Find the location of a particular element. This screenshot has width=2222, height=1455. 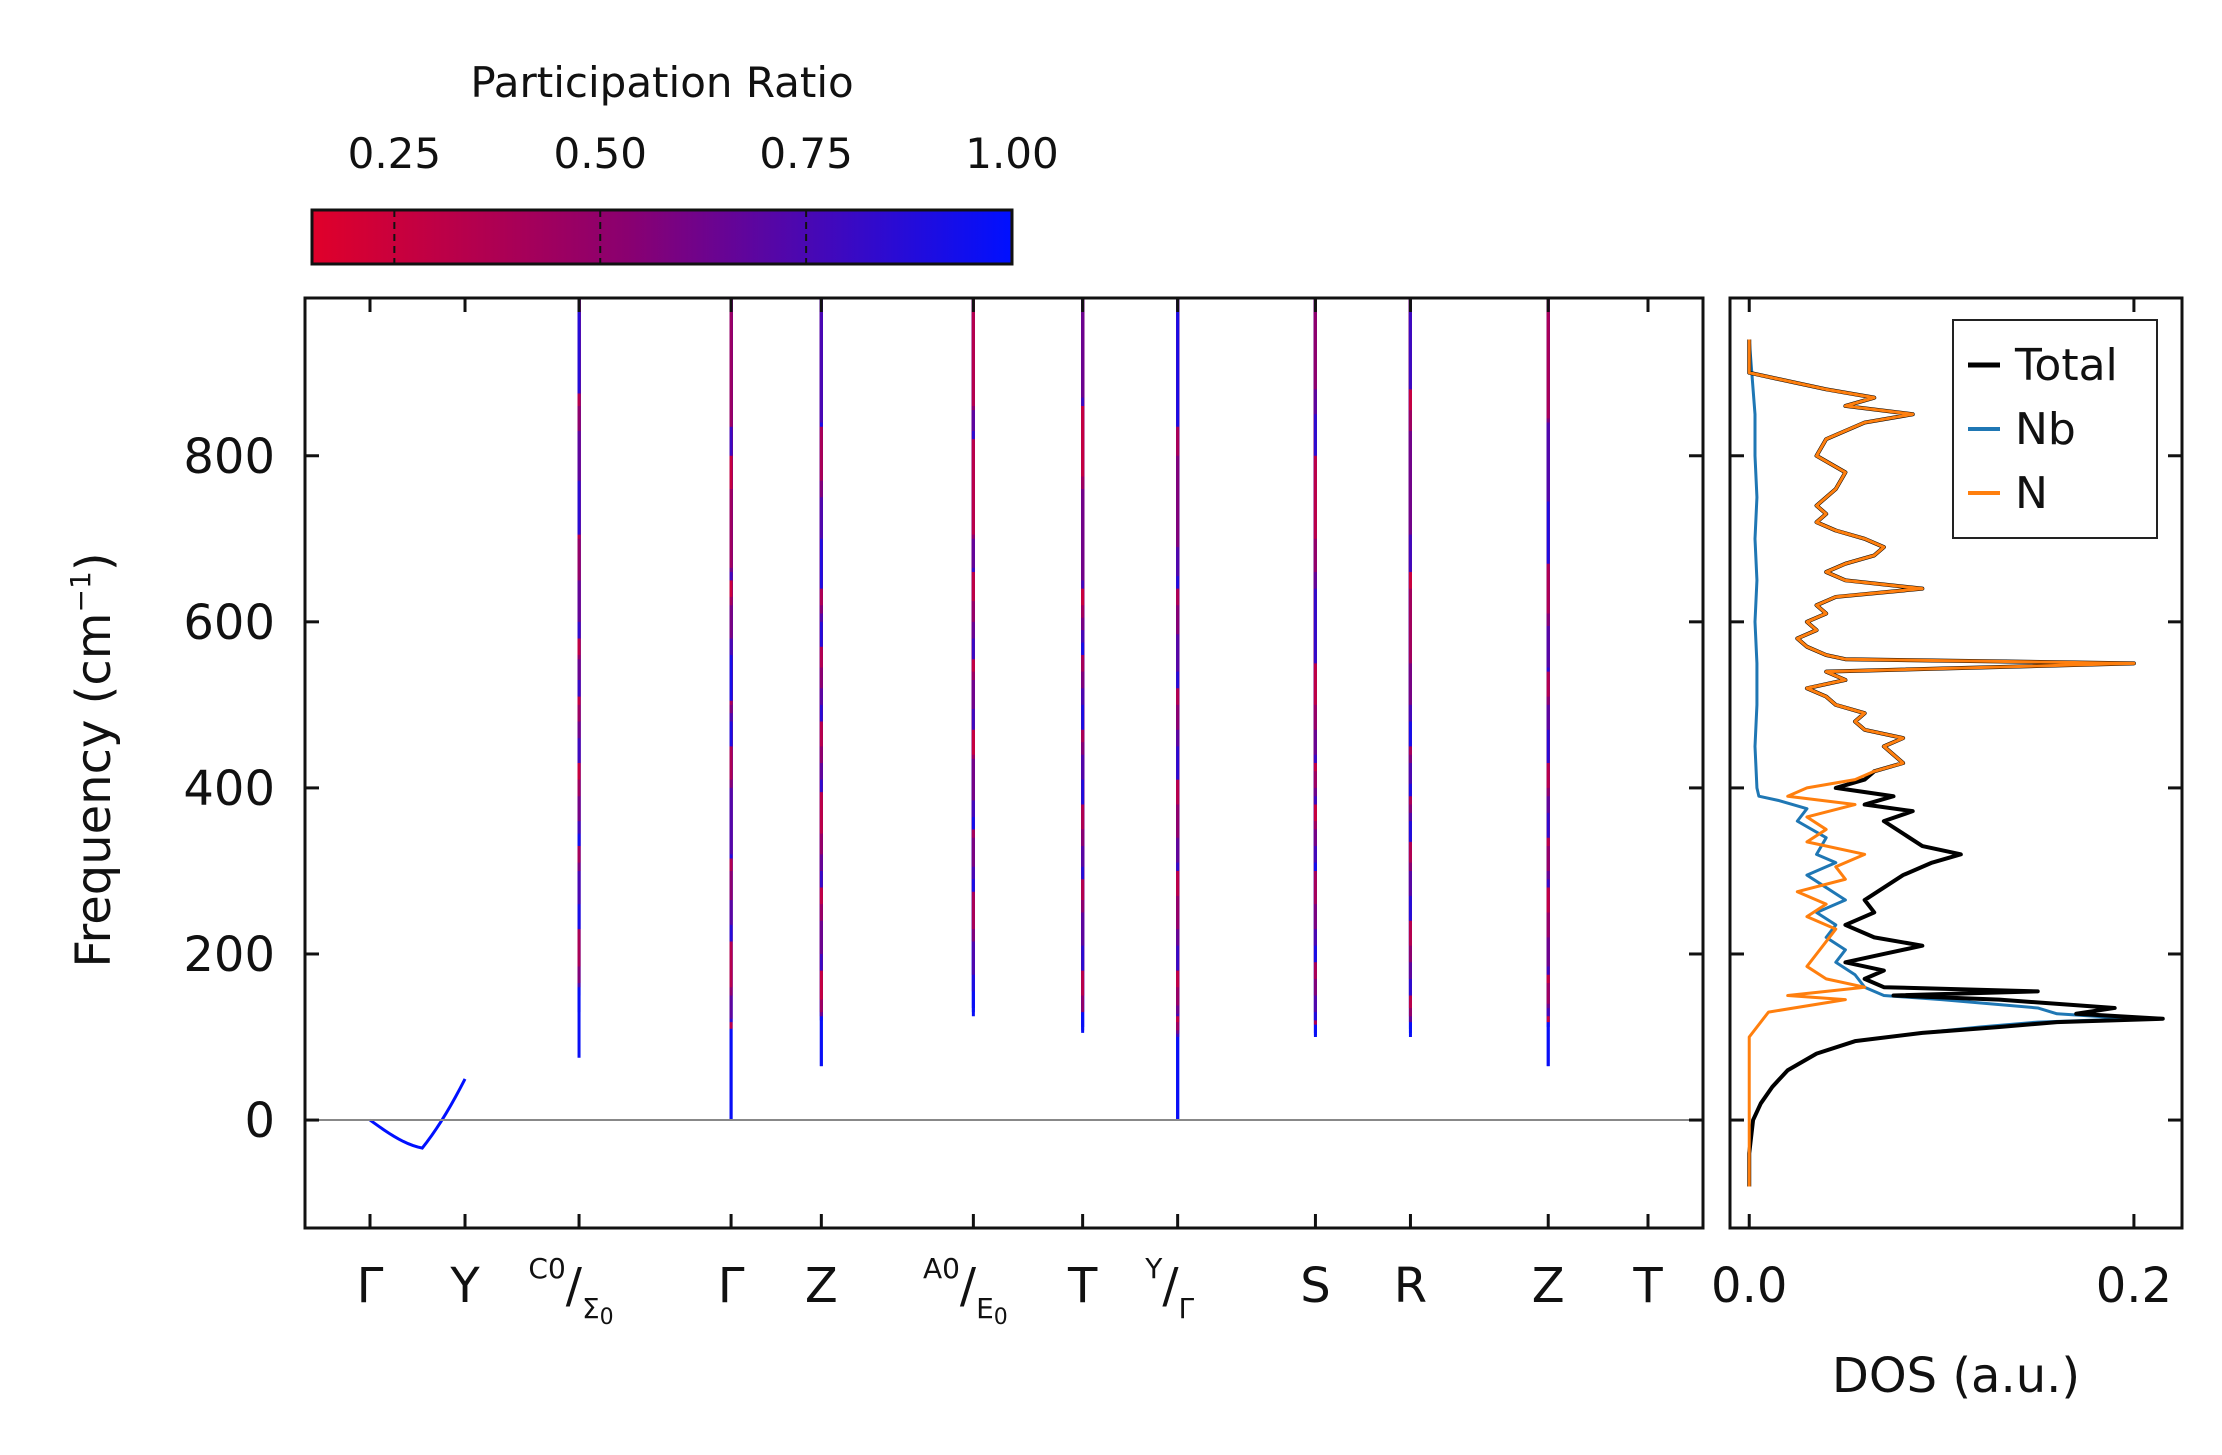

k-point-label-composite: C0/Σ0 is located at coordinates (570, 1291).